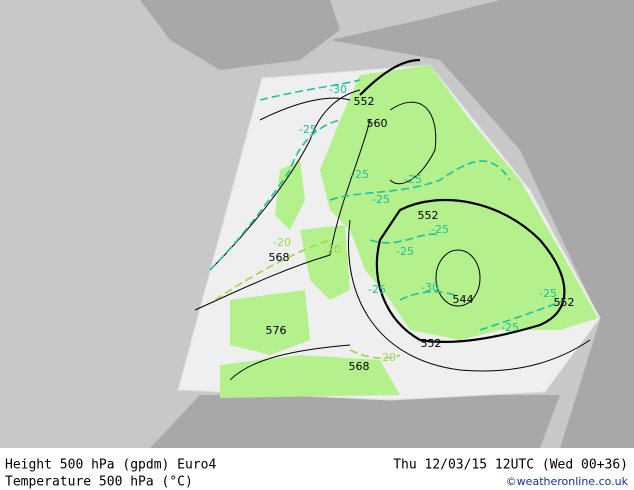 This screenshot has width=634, height=490. What do you see at coordinates (567, 481) in the screenshot?
I see `footer-link: ©weatheronline.co.uk` at bounding box center [567, 481].